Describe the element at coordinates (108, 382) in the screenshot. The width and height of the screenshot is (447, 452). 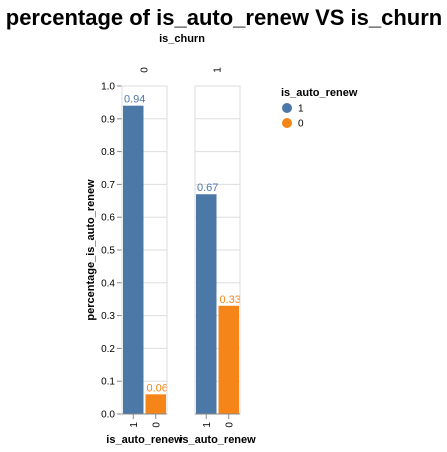
I see `y-tick-label: 0.1` at that location.